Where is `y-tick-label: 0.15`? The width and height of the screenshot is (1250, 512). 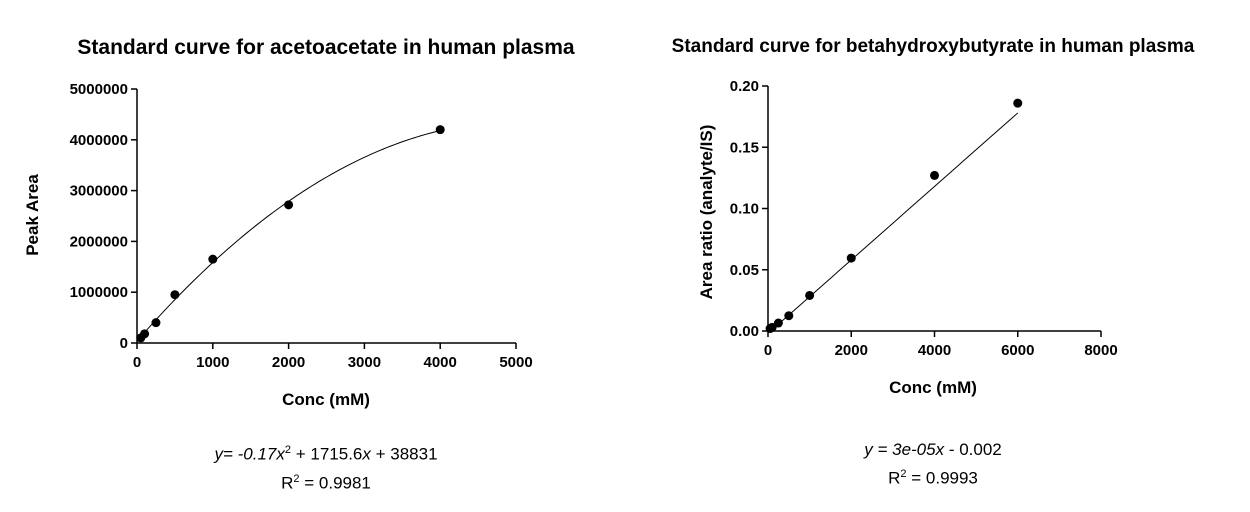 y-tick-label: 0.15 is located at coordinates (744, 147).